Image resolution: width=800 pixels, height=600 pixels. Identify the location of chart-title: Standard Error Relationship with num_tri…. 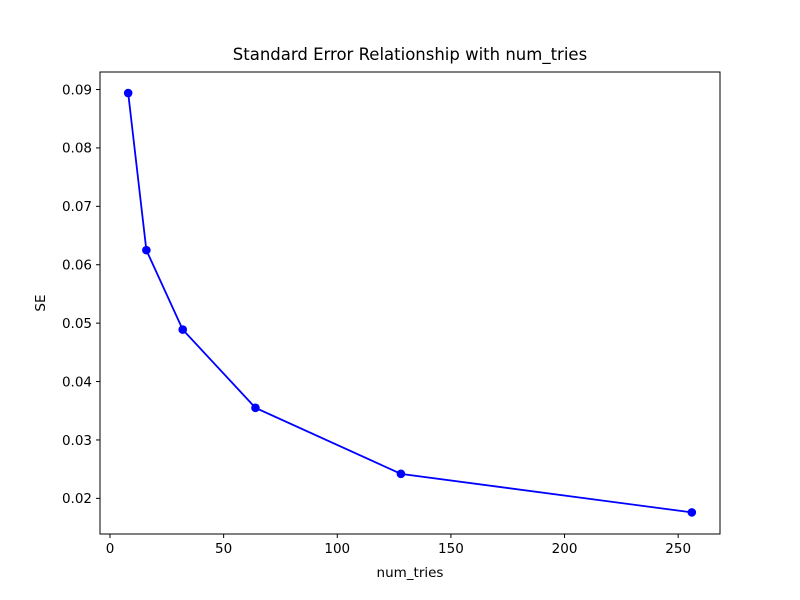
(410, 55).